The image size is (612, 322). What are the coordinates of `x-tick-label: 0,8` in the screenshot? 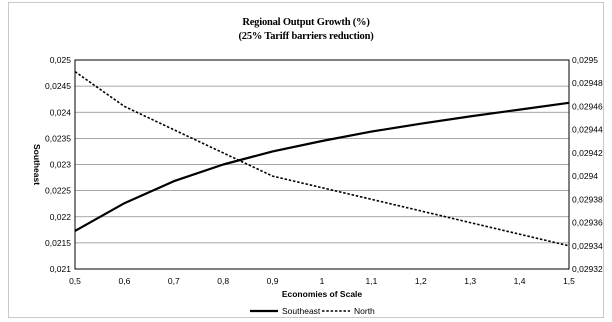 It's located at (223, 281).